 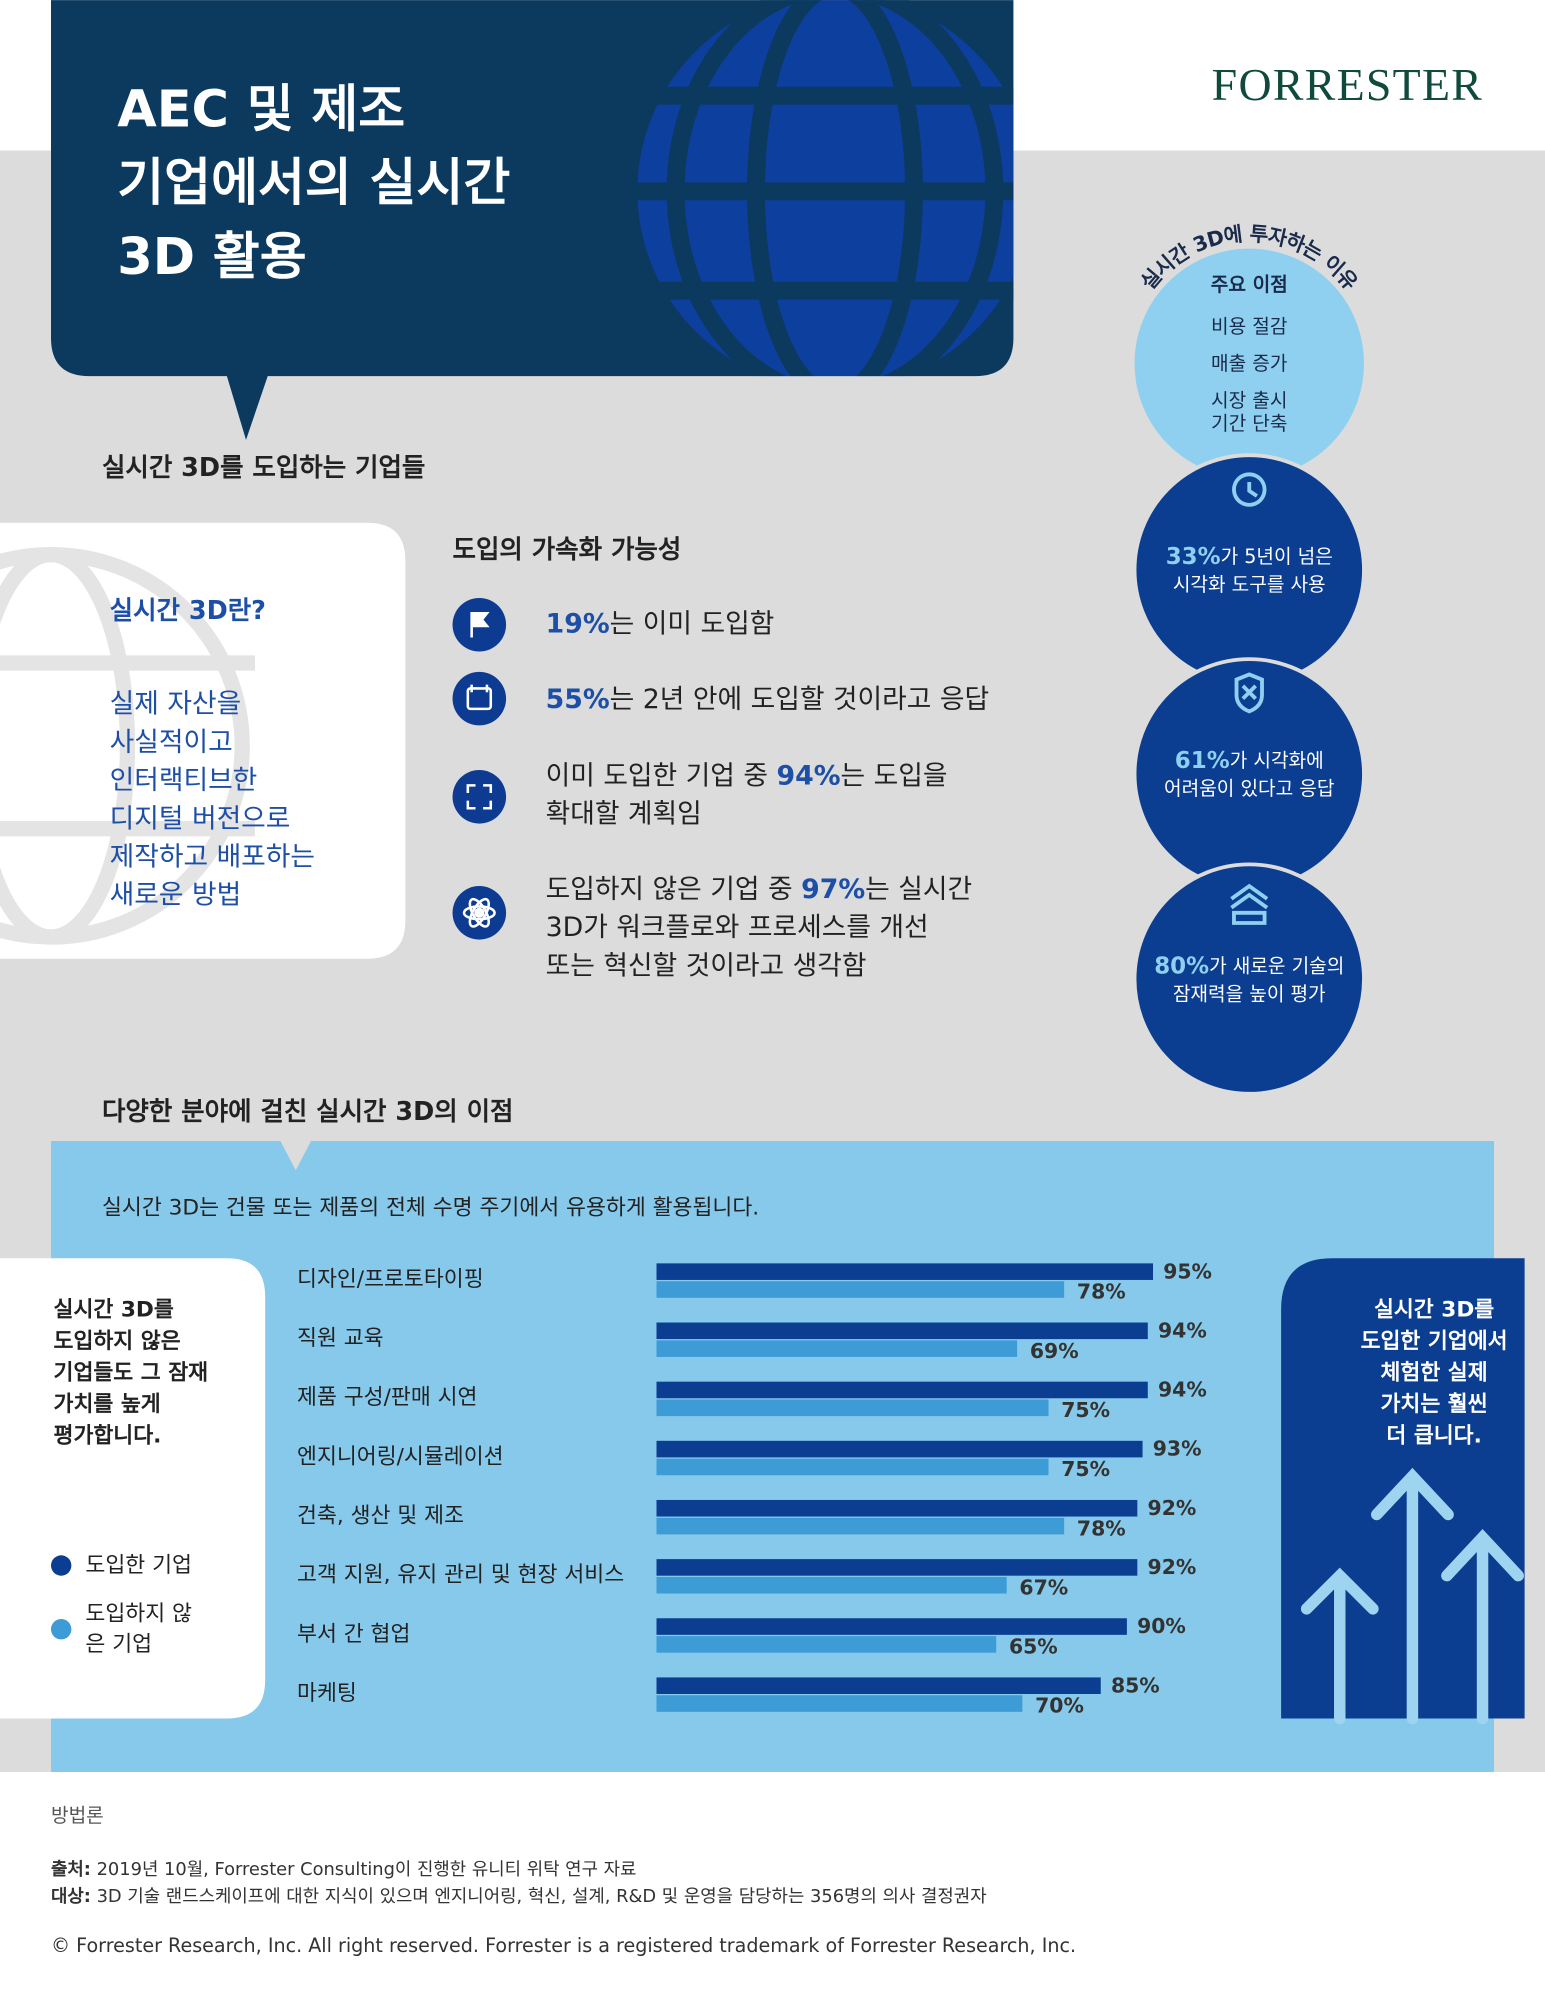 What do you see at coordinates (1434, 1341) in the screenshot?
I see `right-box-line: 도입한 기업에서` at bounding box center [1434, 1341].